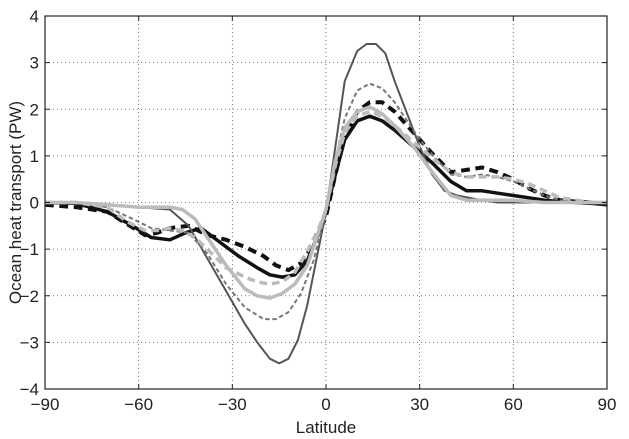  I want to click on x-tick-label: 90, so click(607, 404).